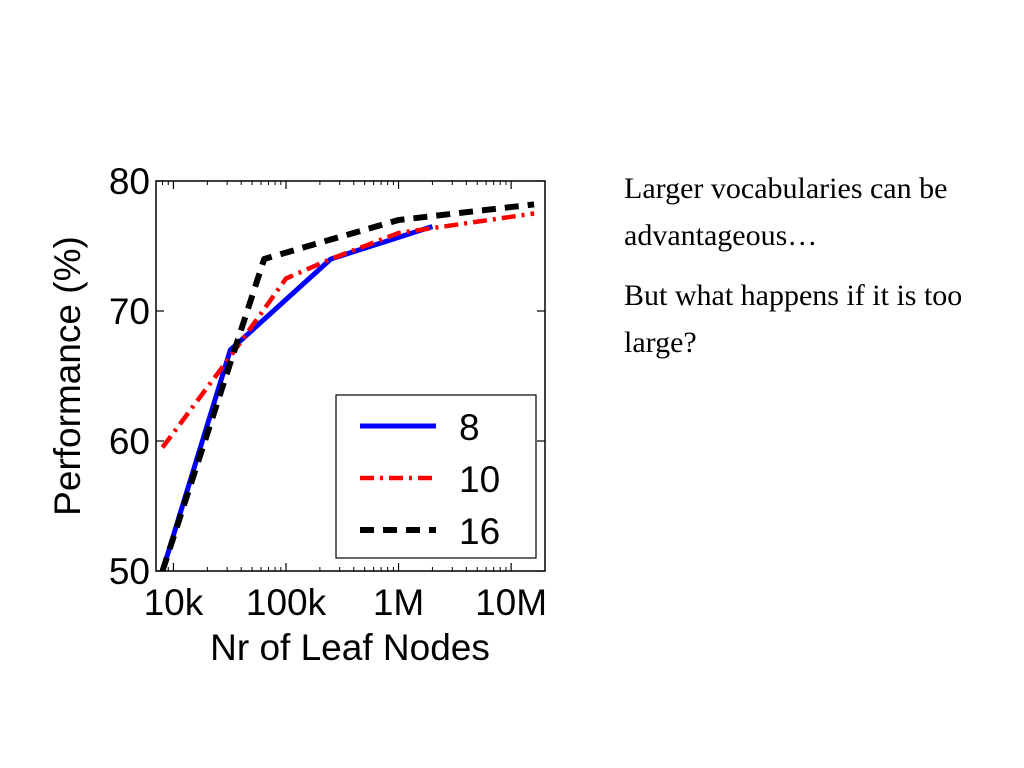  Describe the element at coordinates (398, 602) in the screenshot. I see `x-tick-label: 1M` at that location.